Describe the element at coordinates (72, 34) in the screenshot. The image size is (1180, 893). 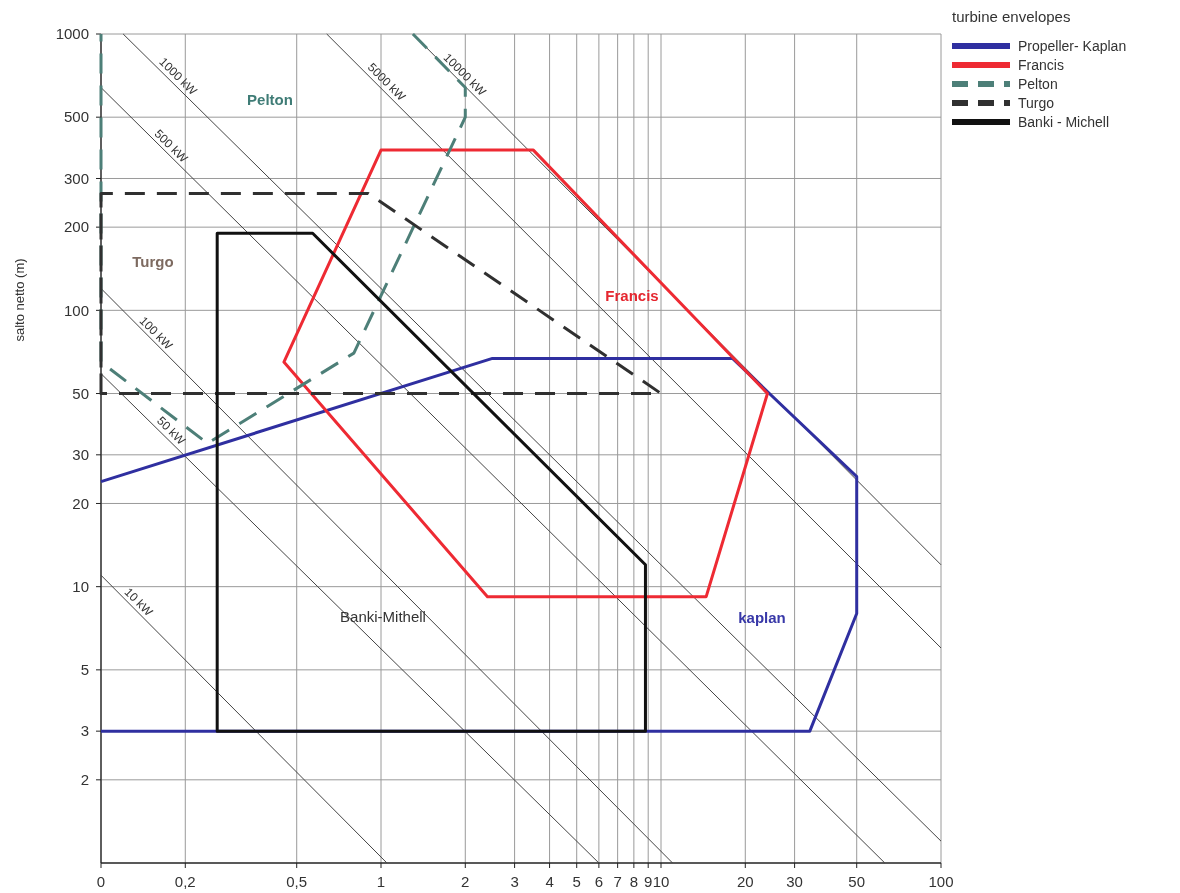
I see `y-tick-label: 1000` at that location.